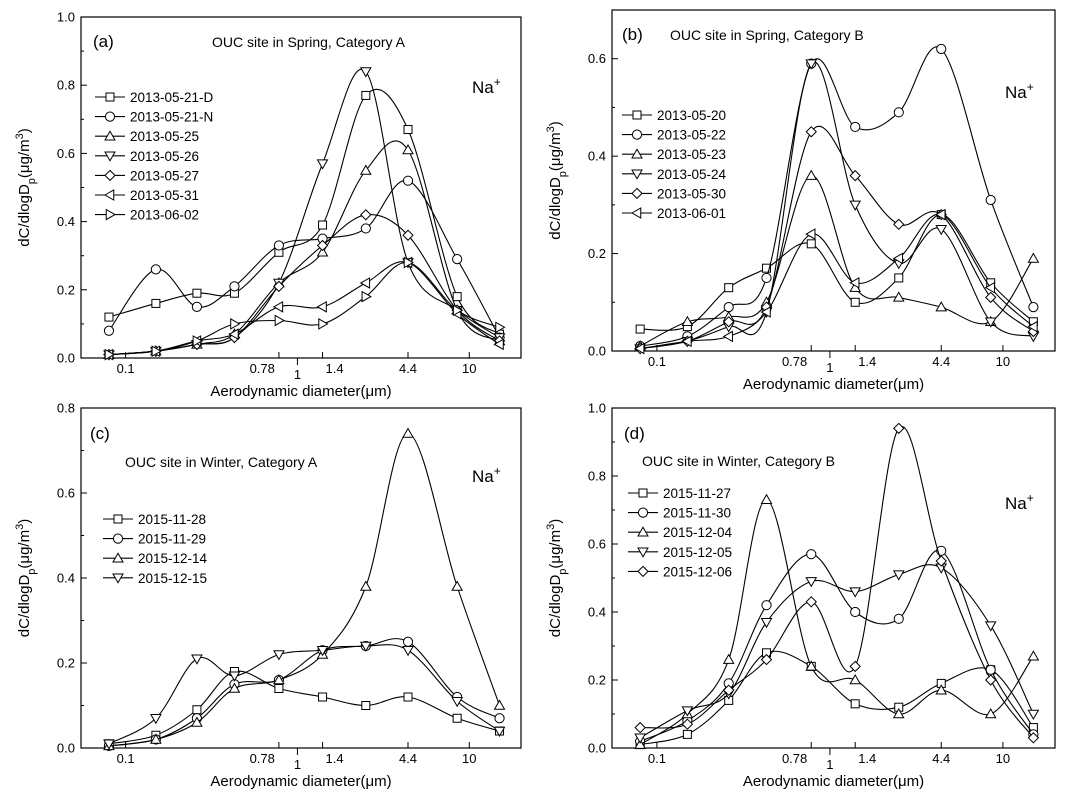 The width and height of the screenshot is (1072, 796). What do you see at coordinates (697, 552) in the screenshot?
I see `legend-label: 2015-12-05` at bounding box center [697, 552].